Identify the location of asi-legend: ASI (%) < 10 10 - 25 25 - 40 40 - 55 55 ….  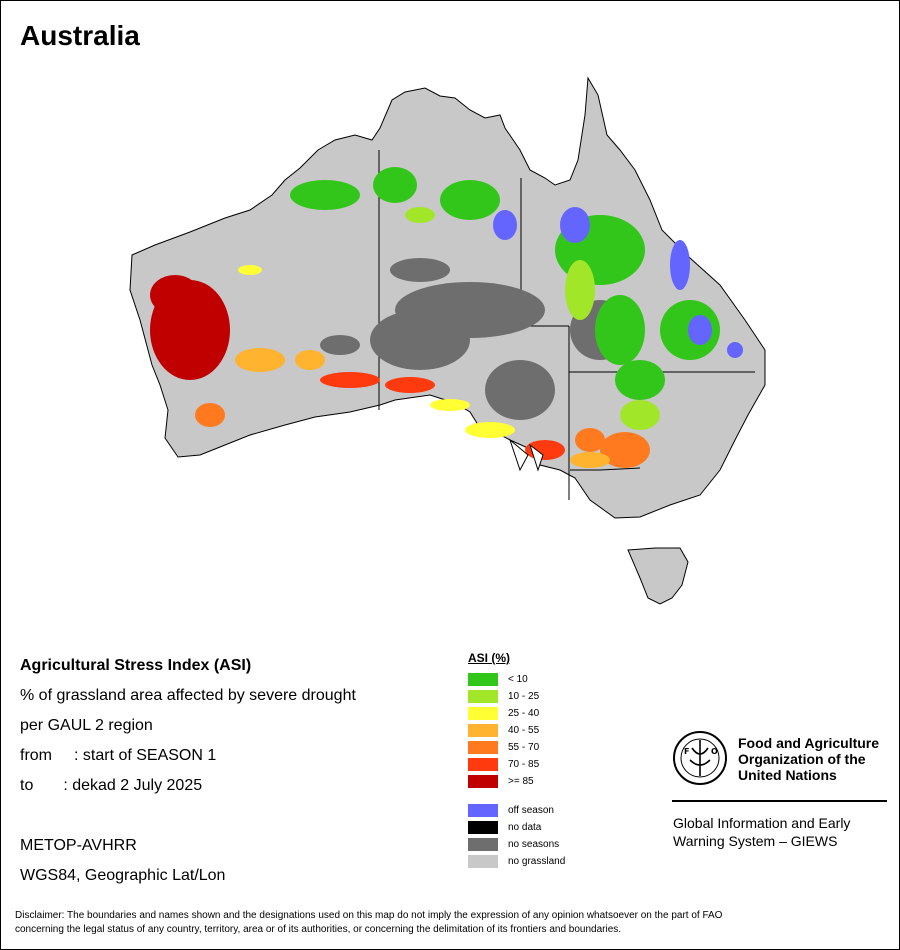
(516, 760).